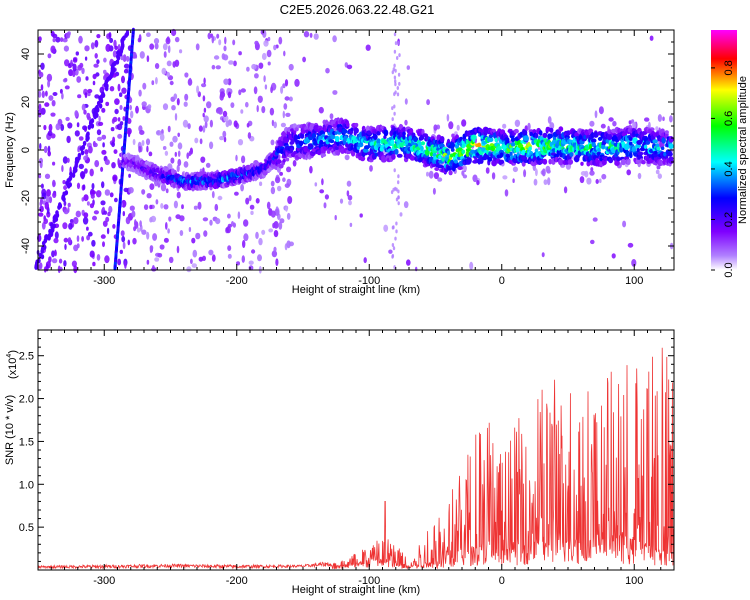  What do you see at coordinates (634, 281) in the screenshot?
I see `spectrogram-x-tick-label: 100` at bounding box center [634, 281].